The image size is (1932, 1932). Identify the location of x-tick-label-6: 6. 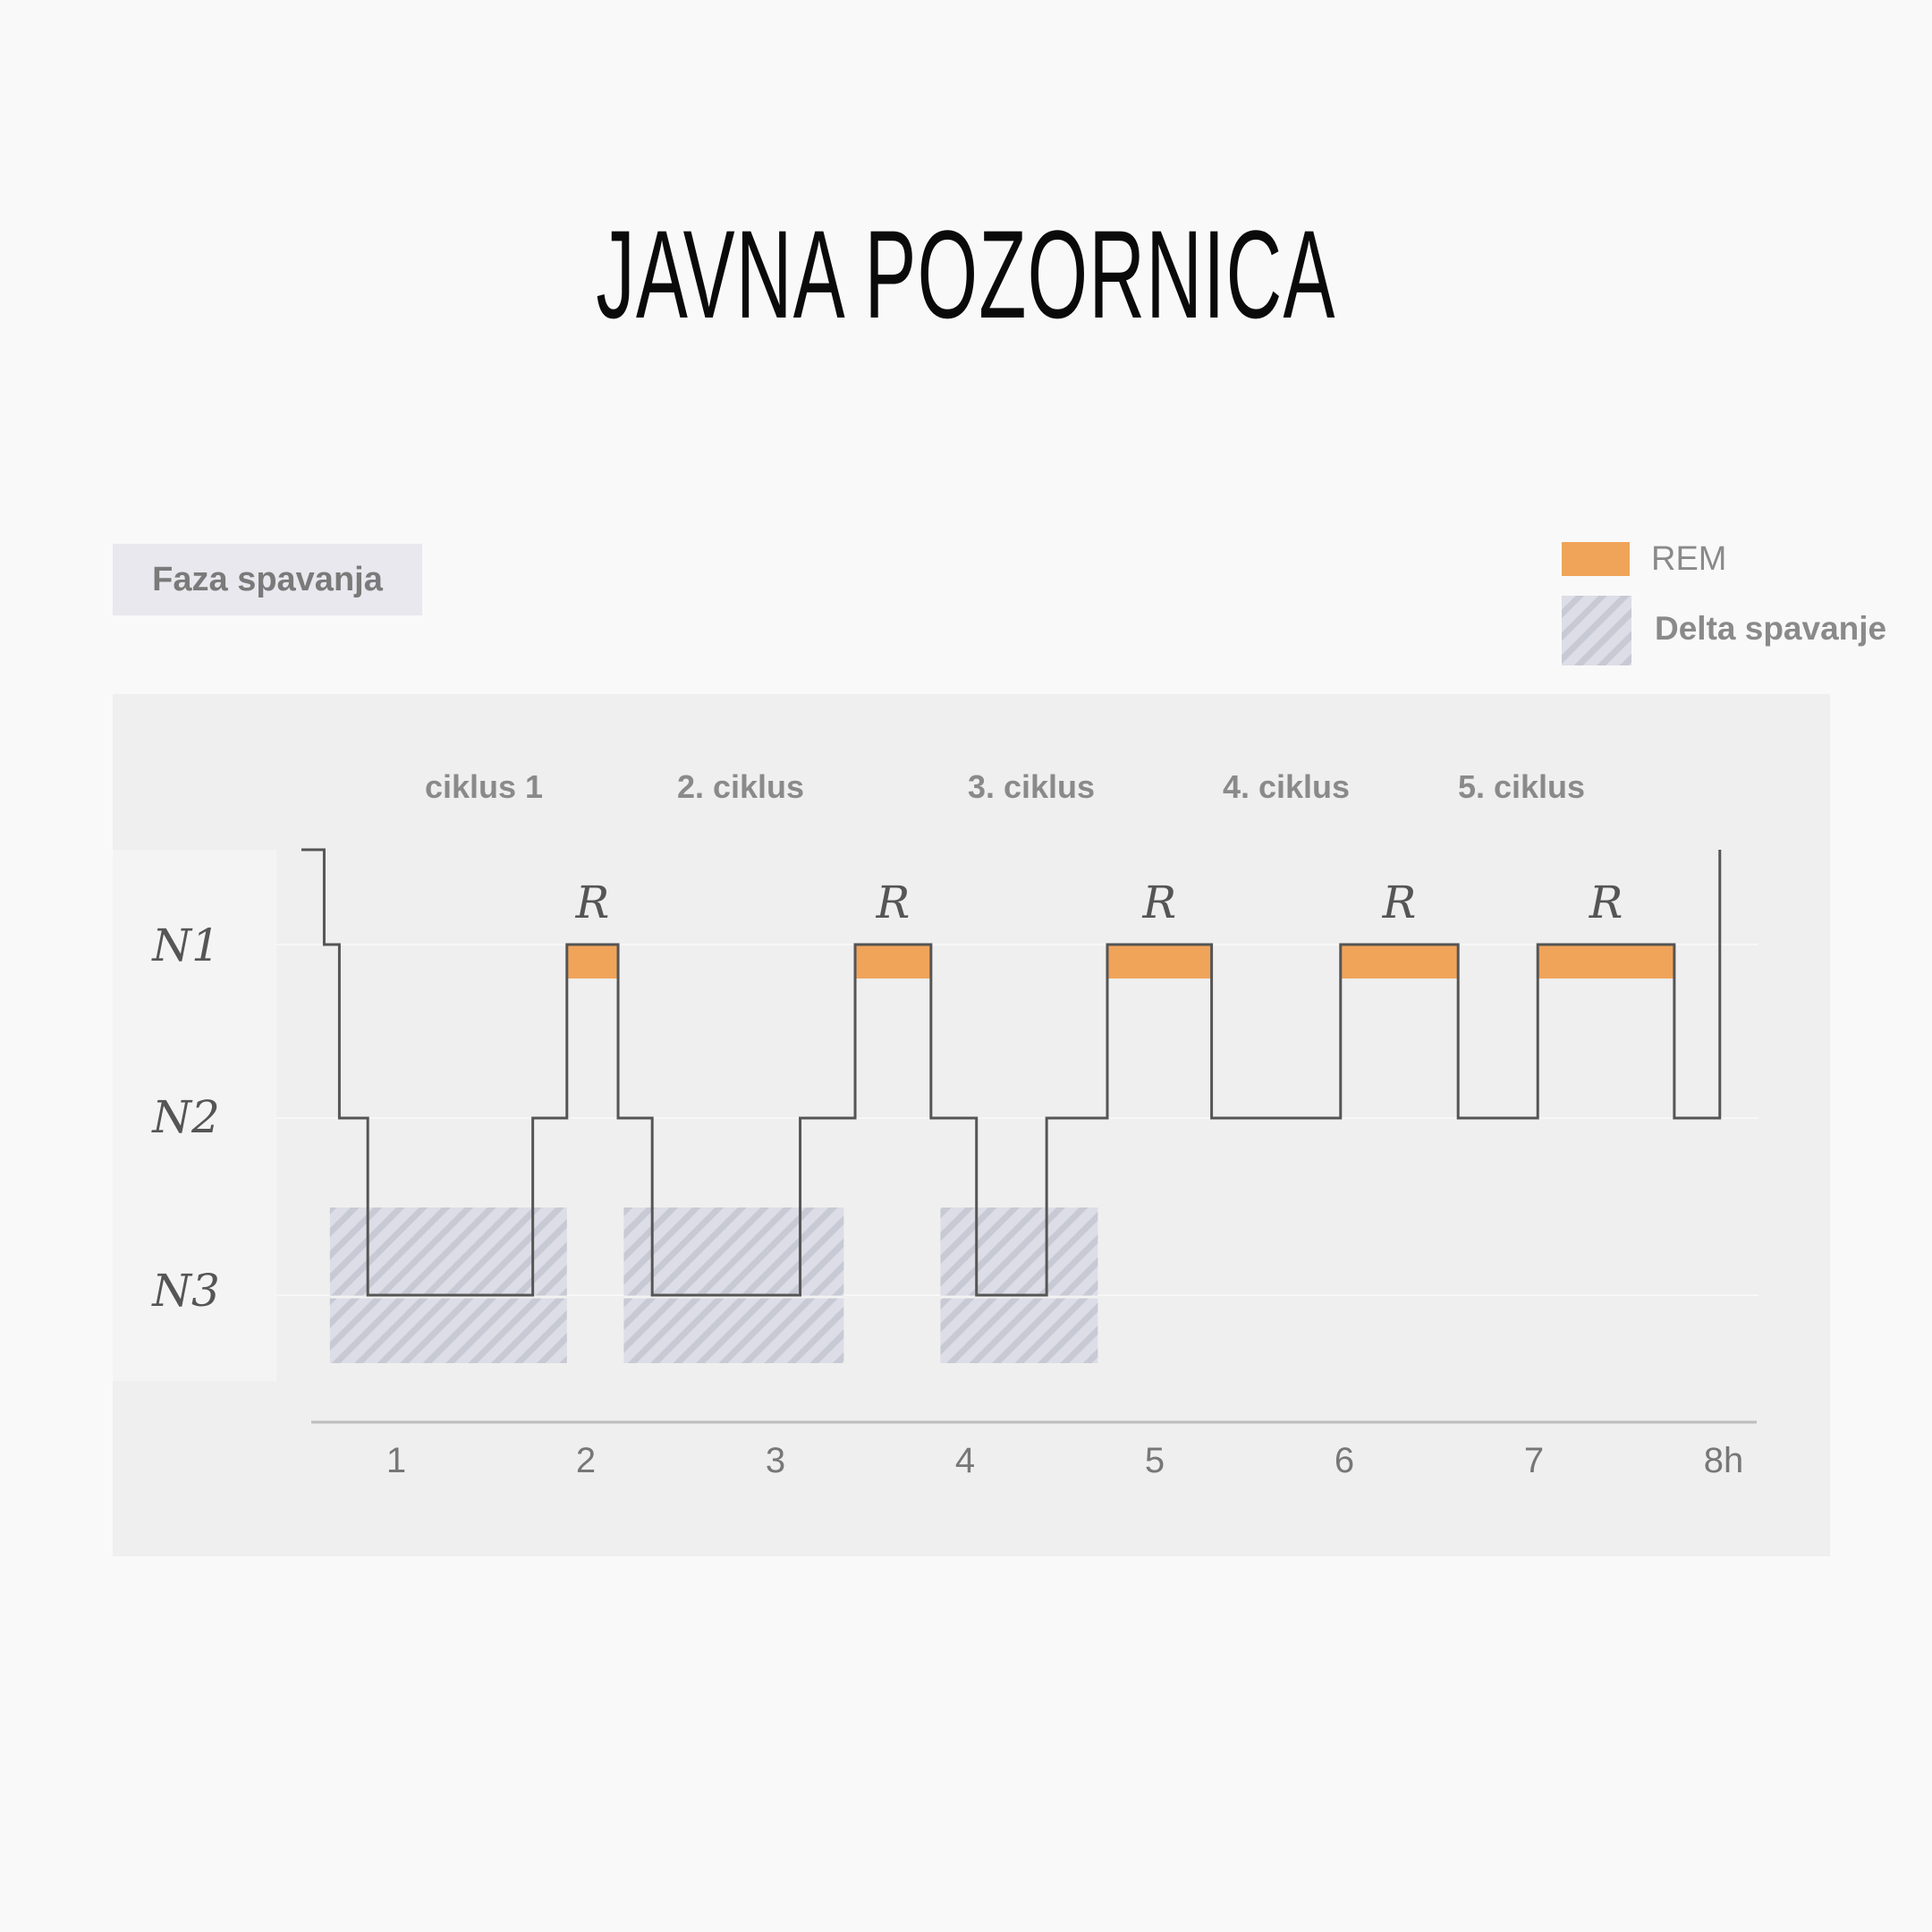
(1344, 1460).